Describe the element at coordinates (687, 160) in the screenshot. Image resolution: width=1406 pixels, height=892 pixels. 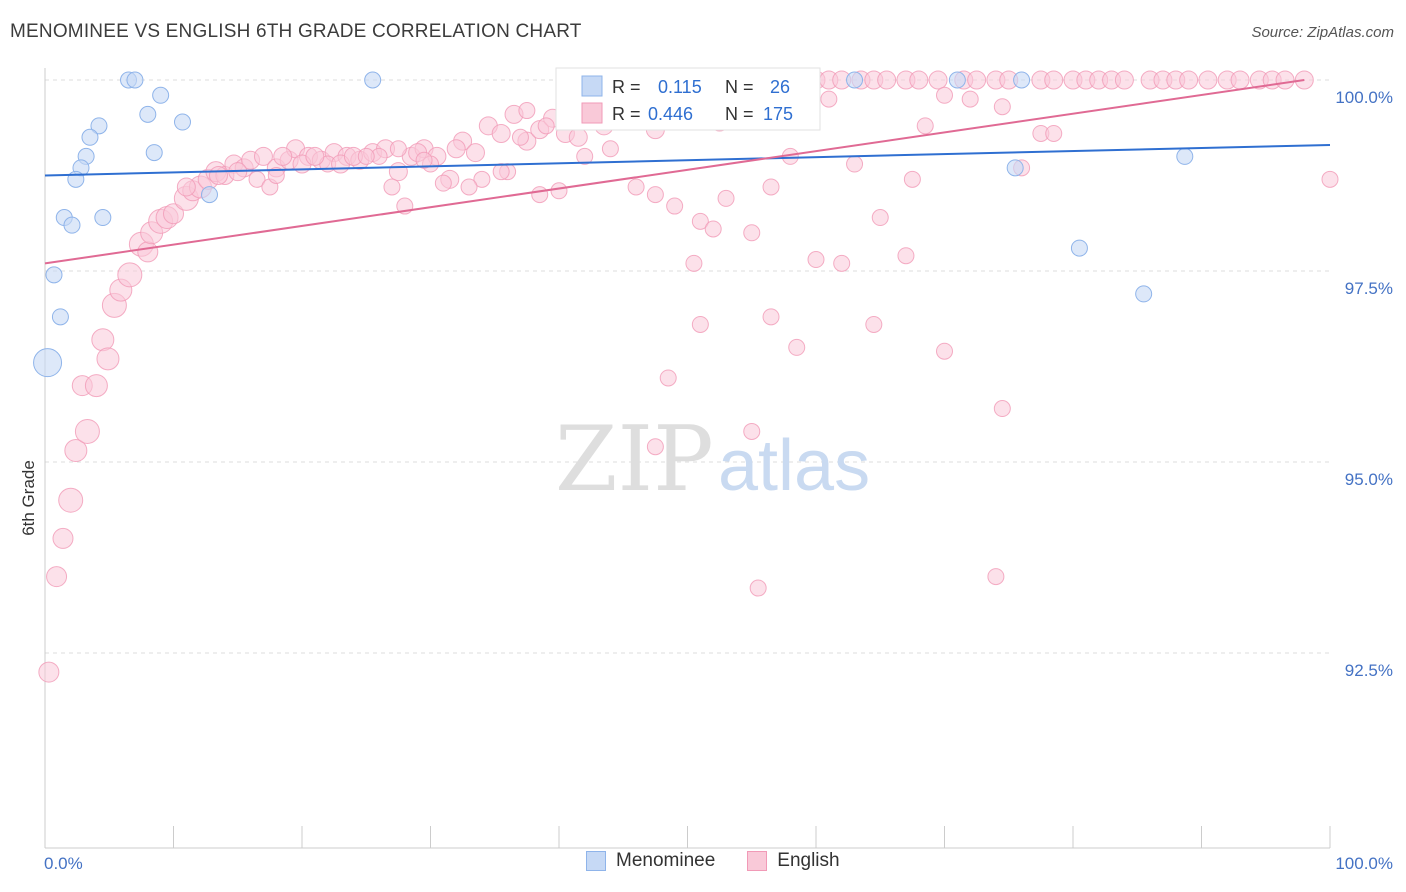
I see `menominee-trend-line` at that location.